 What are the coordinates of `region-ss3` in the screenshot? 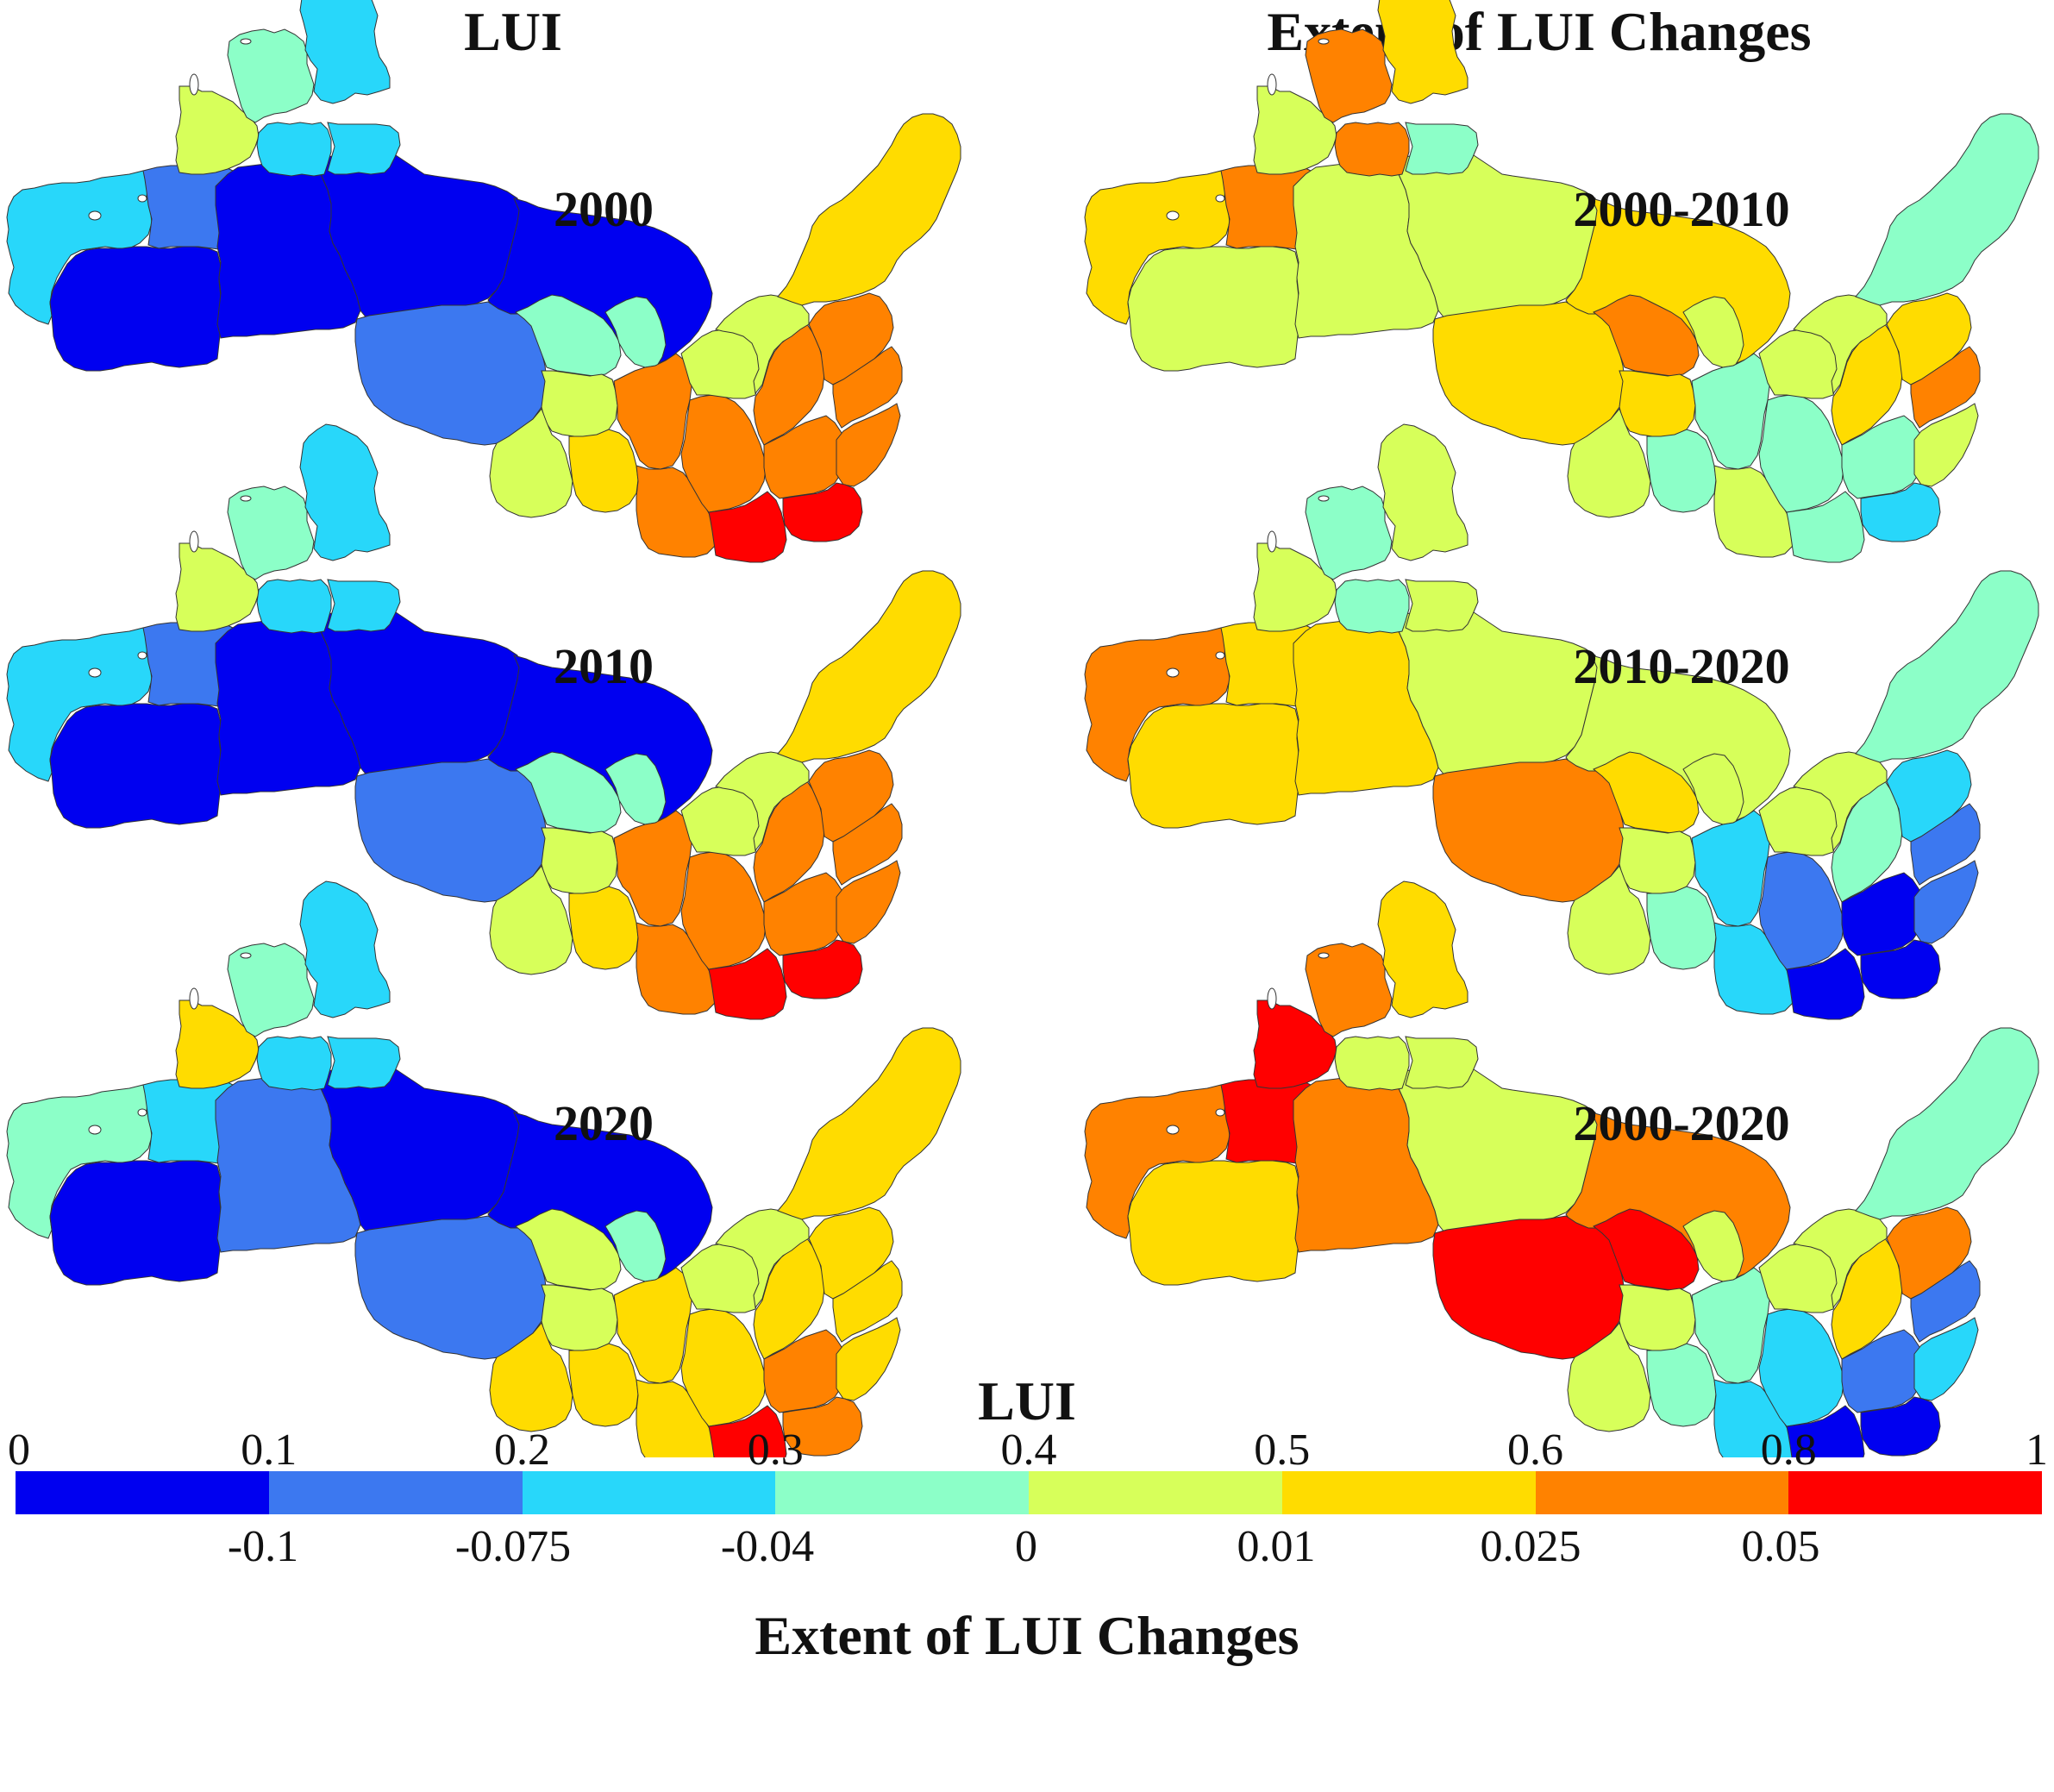 It's located at (652, 1325).